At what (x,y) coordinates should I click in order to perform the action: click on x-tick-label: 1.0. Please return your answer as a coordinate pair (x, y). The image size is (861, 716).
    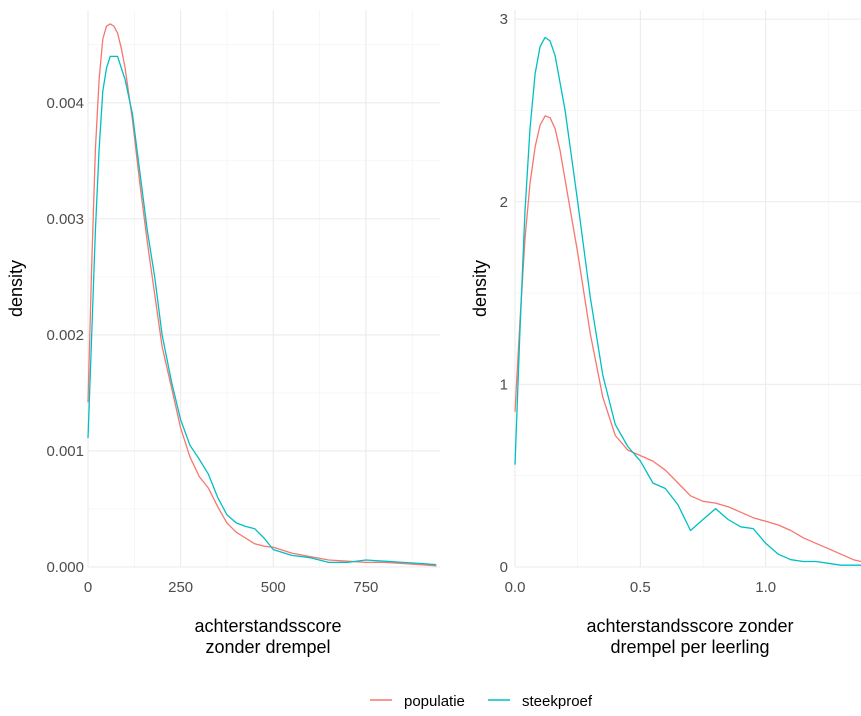
    Looking at the image, I should click on (765, 587).